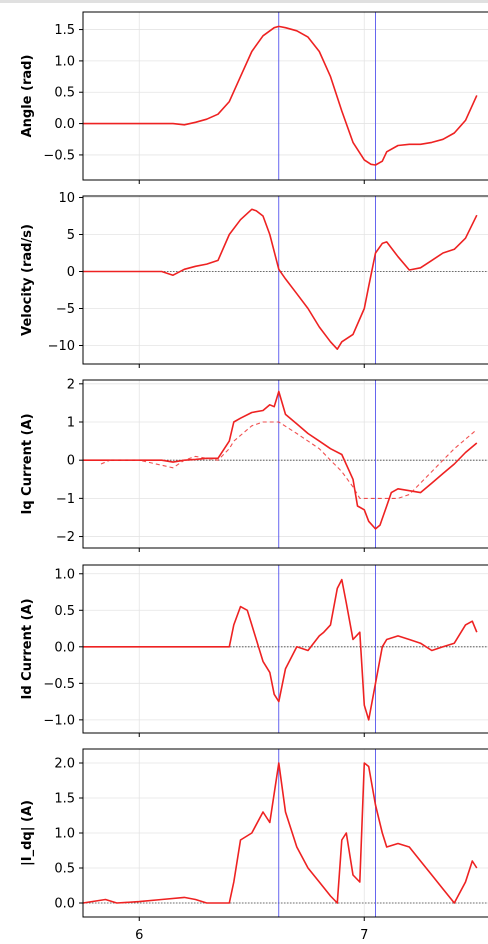 Image resolution: width=488 pixels, height=944 pixels. I want to click on y-axis-label: Angle (rad), so click(27, 96).